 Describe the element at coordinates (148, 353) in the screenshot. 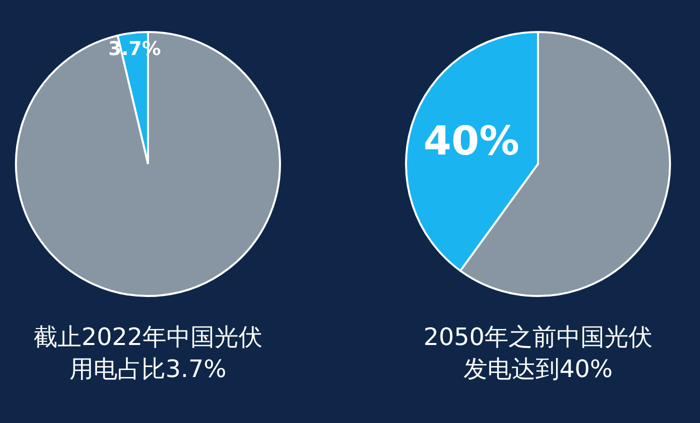

I see `text: 截止2022年中国光伏用电占比3.7%` at that location.